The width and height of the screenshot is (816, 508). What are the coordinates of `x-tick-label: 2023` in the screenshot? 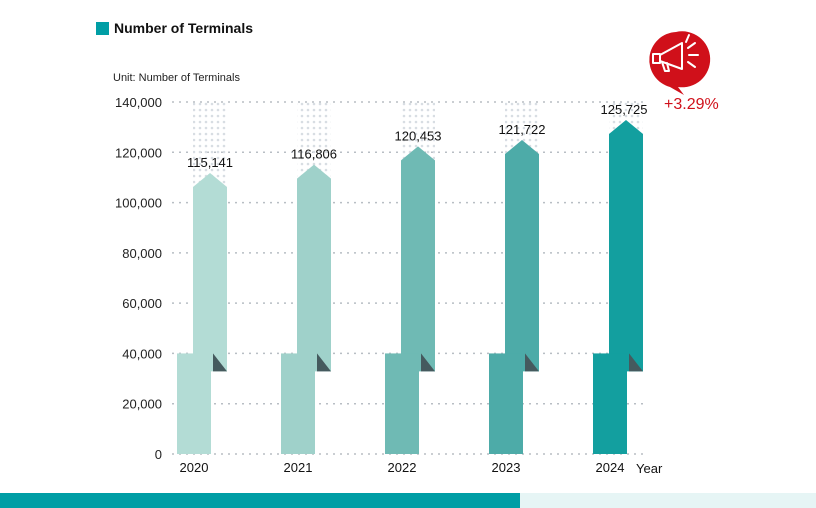 It's located at (506, 467).